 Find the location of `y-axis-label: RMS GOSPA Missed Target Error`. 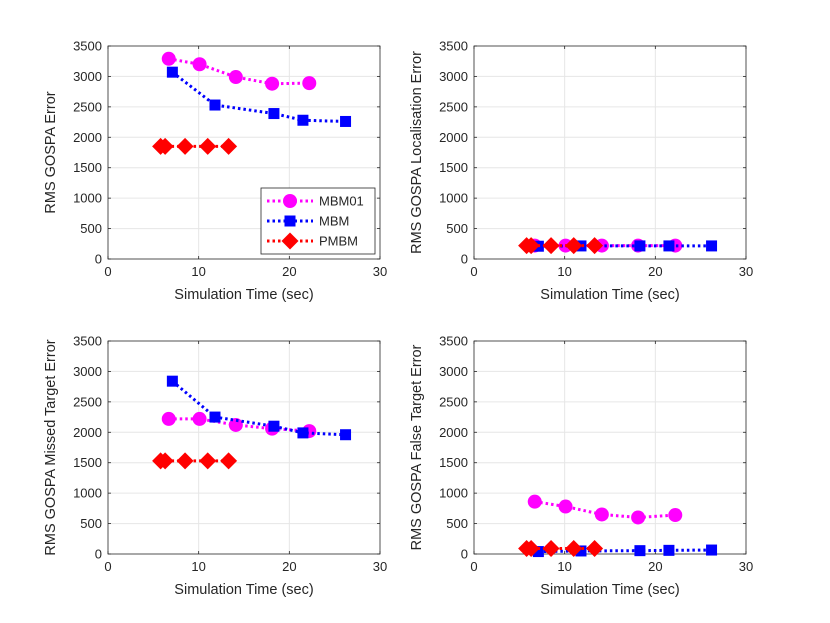

y-axis-label: RMS GOSPA Missed Target Error is located at coordinates (51, 447).